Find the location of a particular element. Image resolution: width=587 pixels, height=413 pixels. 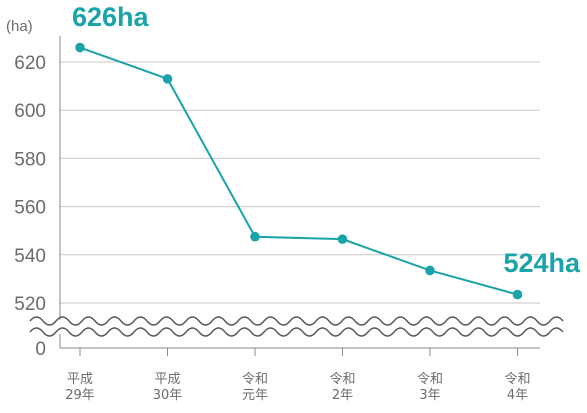

x-tick-label: 29年 is located at coordinates (80, 395).